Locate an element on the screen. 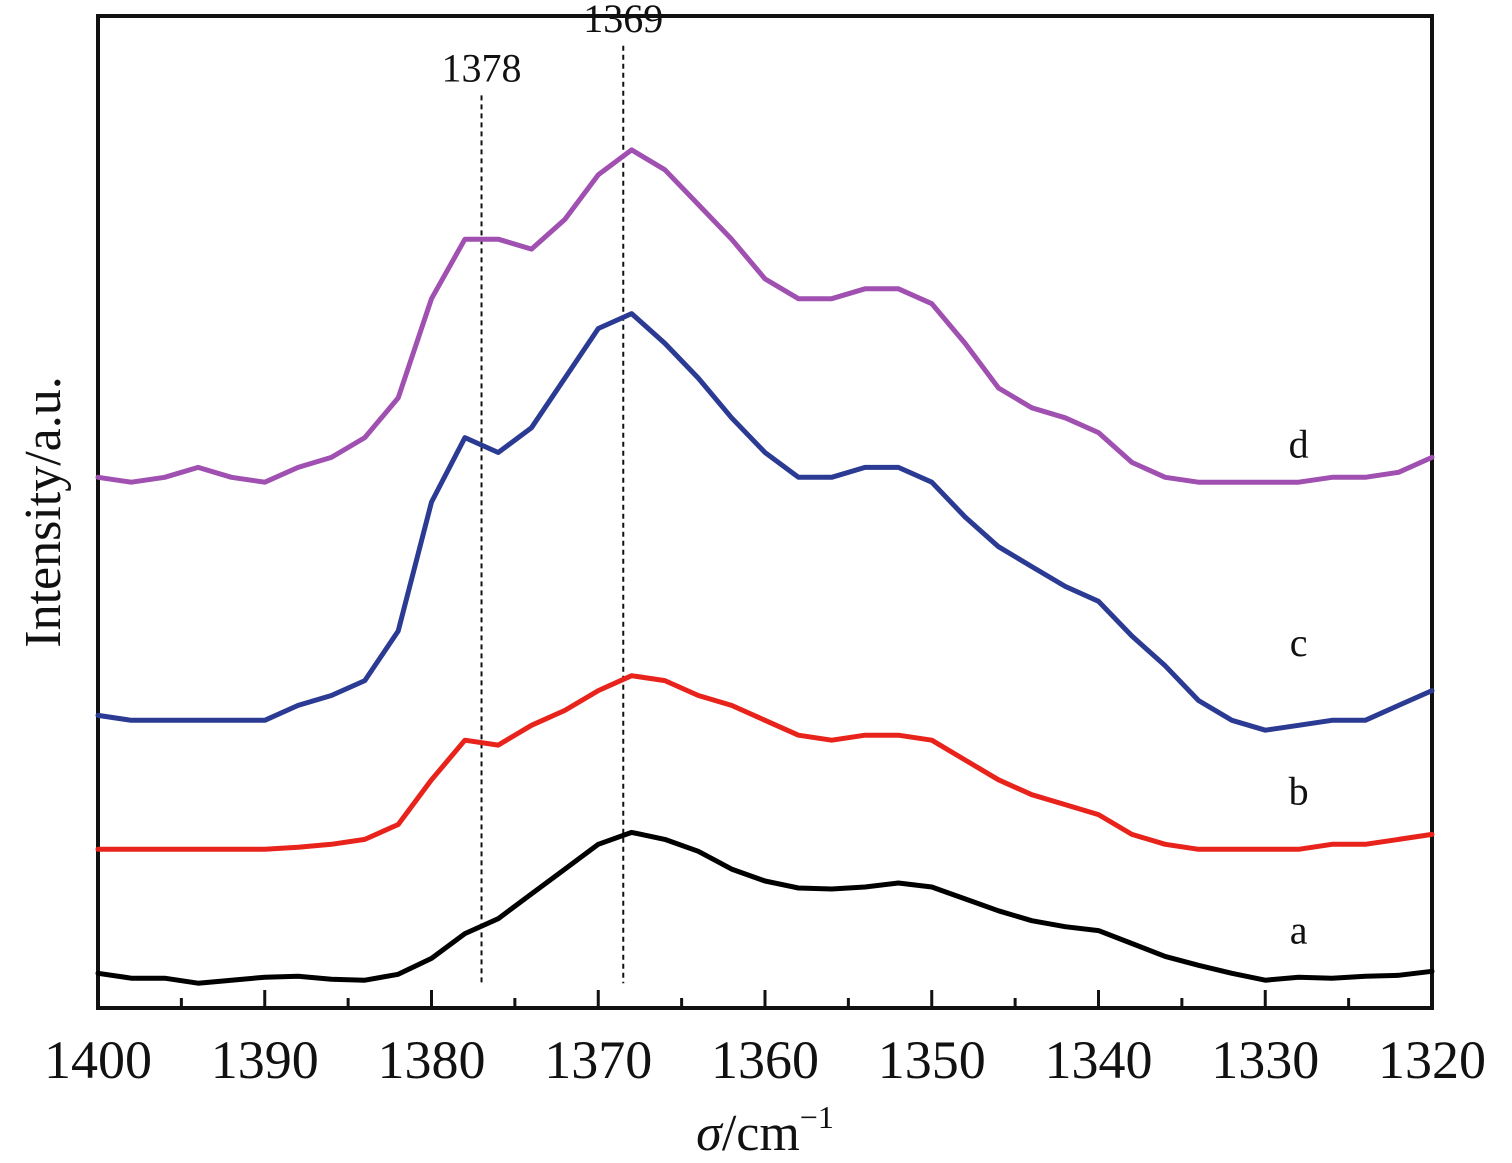 The image size is (1512, 1163). series-line-b is located at coordinates (765, 762).